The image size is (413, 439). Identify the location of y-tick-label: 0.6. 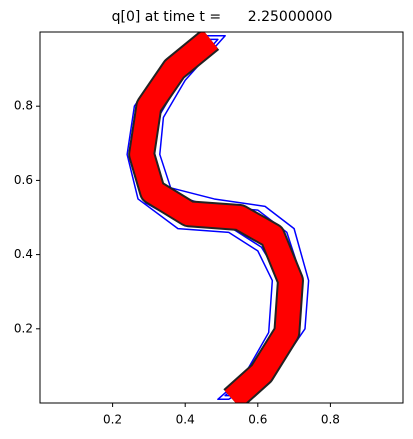
(23, 180).